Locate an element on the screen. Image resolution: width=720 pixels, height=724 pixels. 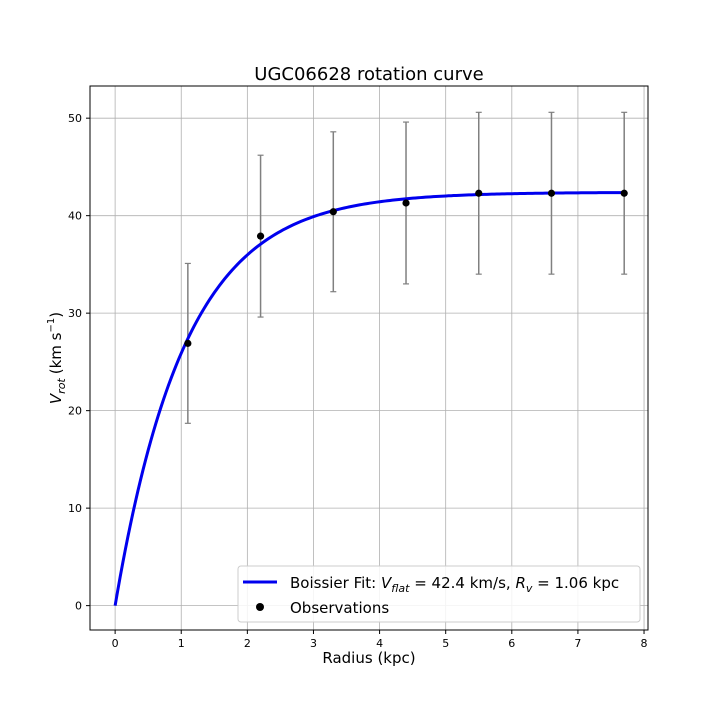
y-tick-label: 10 is located at coordinates (75, 508).